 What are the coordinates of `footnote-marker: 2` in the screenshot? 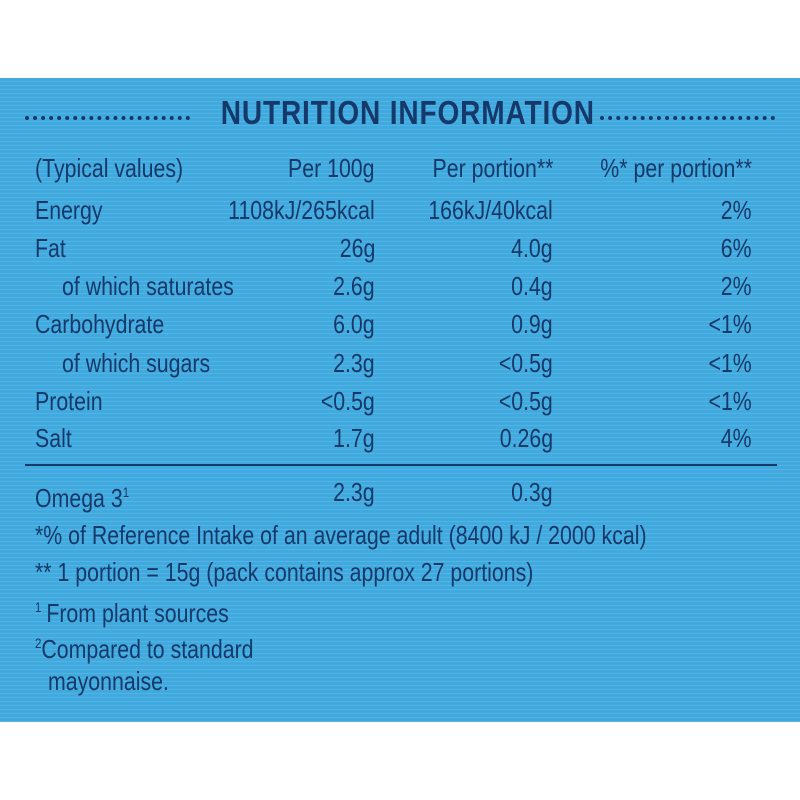 It's located at (38, 643).